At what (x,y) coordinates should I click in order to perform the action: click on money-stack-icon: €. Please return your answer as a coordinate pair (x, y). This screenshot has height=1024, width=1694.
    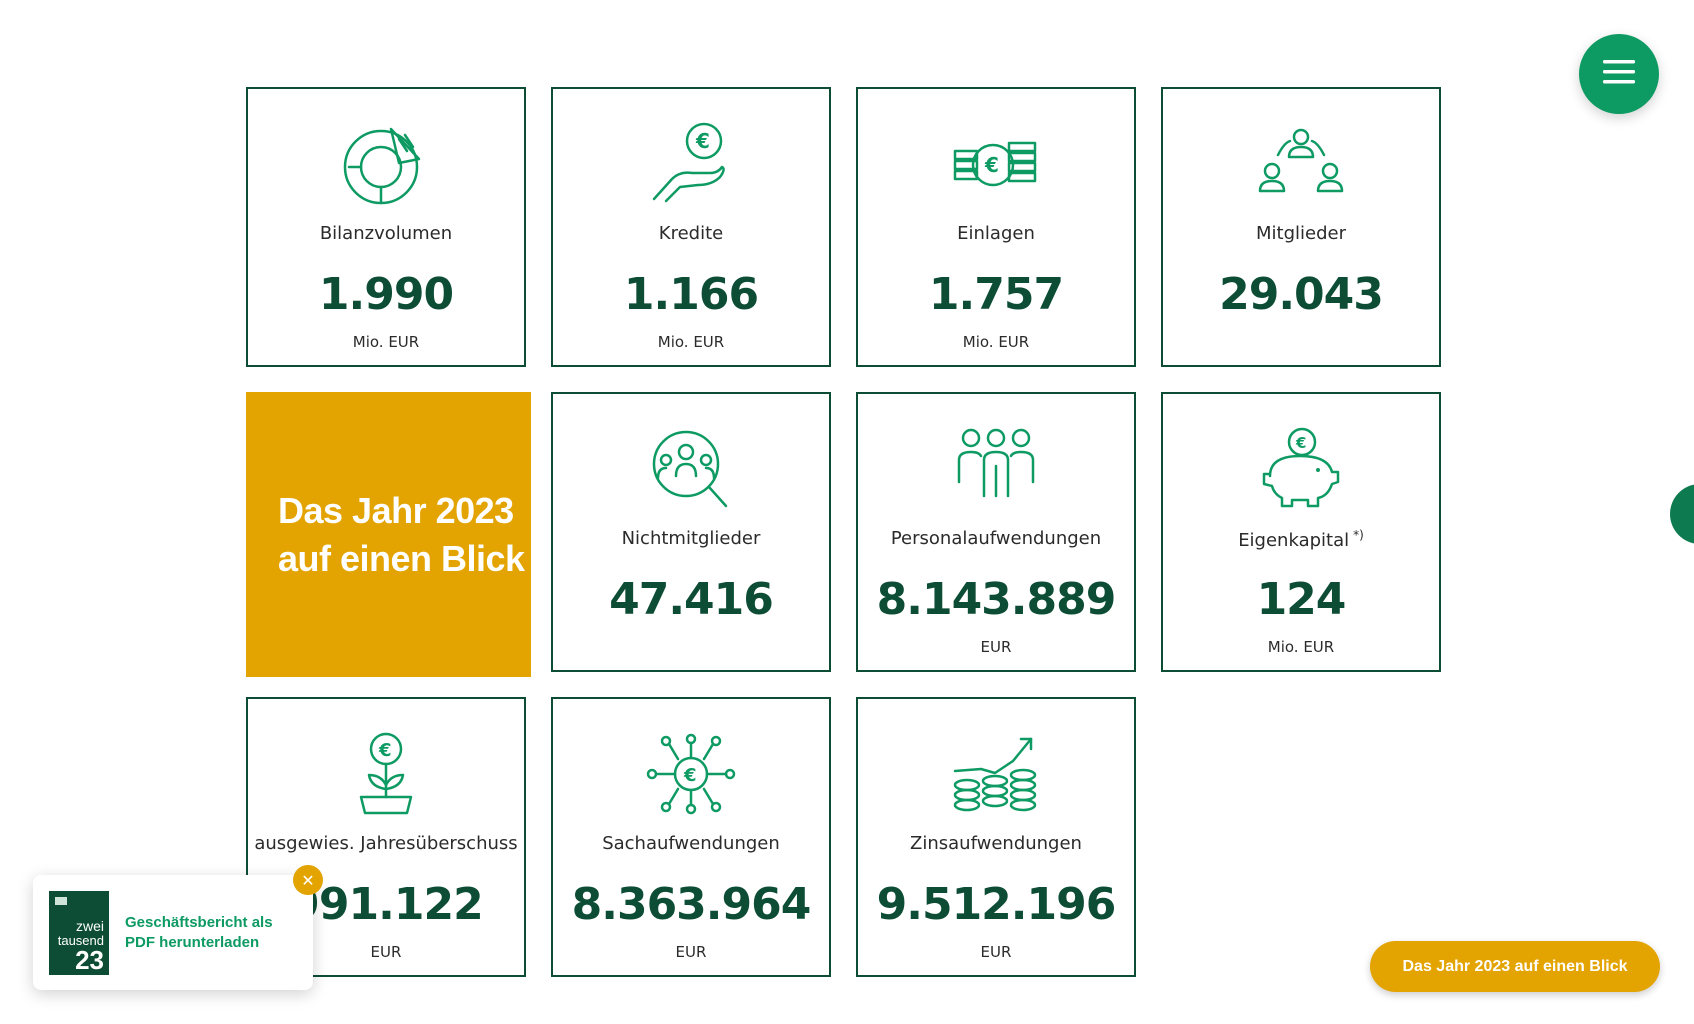
    Looking at the image, I should click on (996, 164).